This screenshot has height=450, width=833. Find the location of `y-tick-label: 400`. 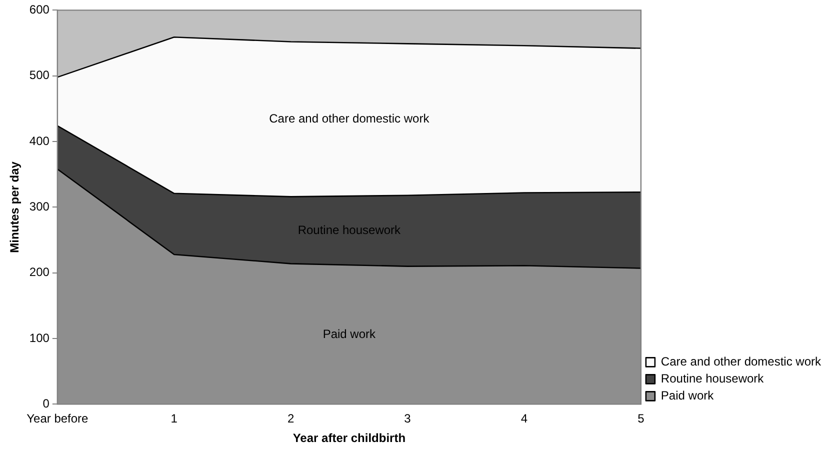

y-tick-label: 400 is located at coordinates (39, 141).